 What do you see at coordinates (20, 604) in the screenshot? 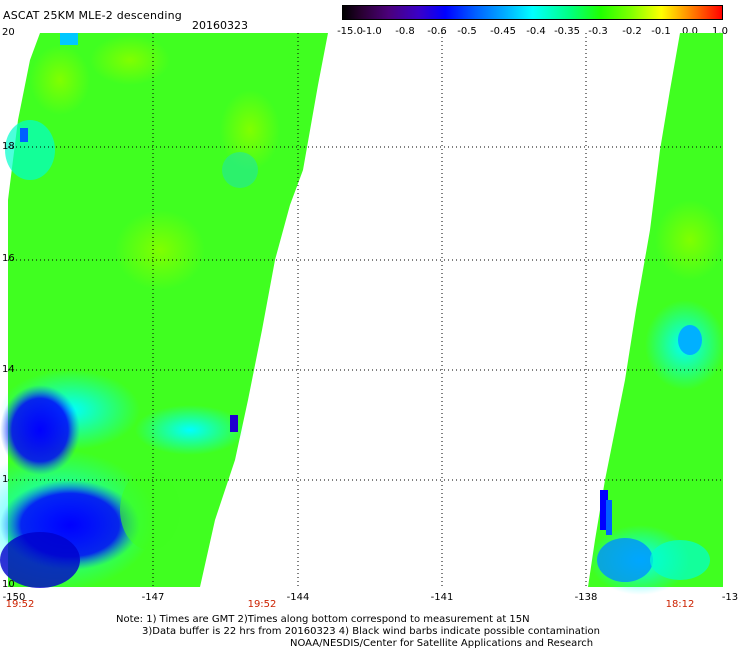
I see `pass-time-left: 19:52` at bounding box center [20, 604].